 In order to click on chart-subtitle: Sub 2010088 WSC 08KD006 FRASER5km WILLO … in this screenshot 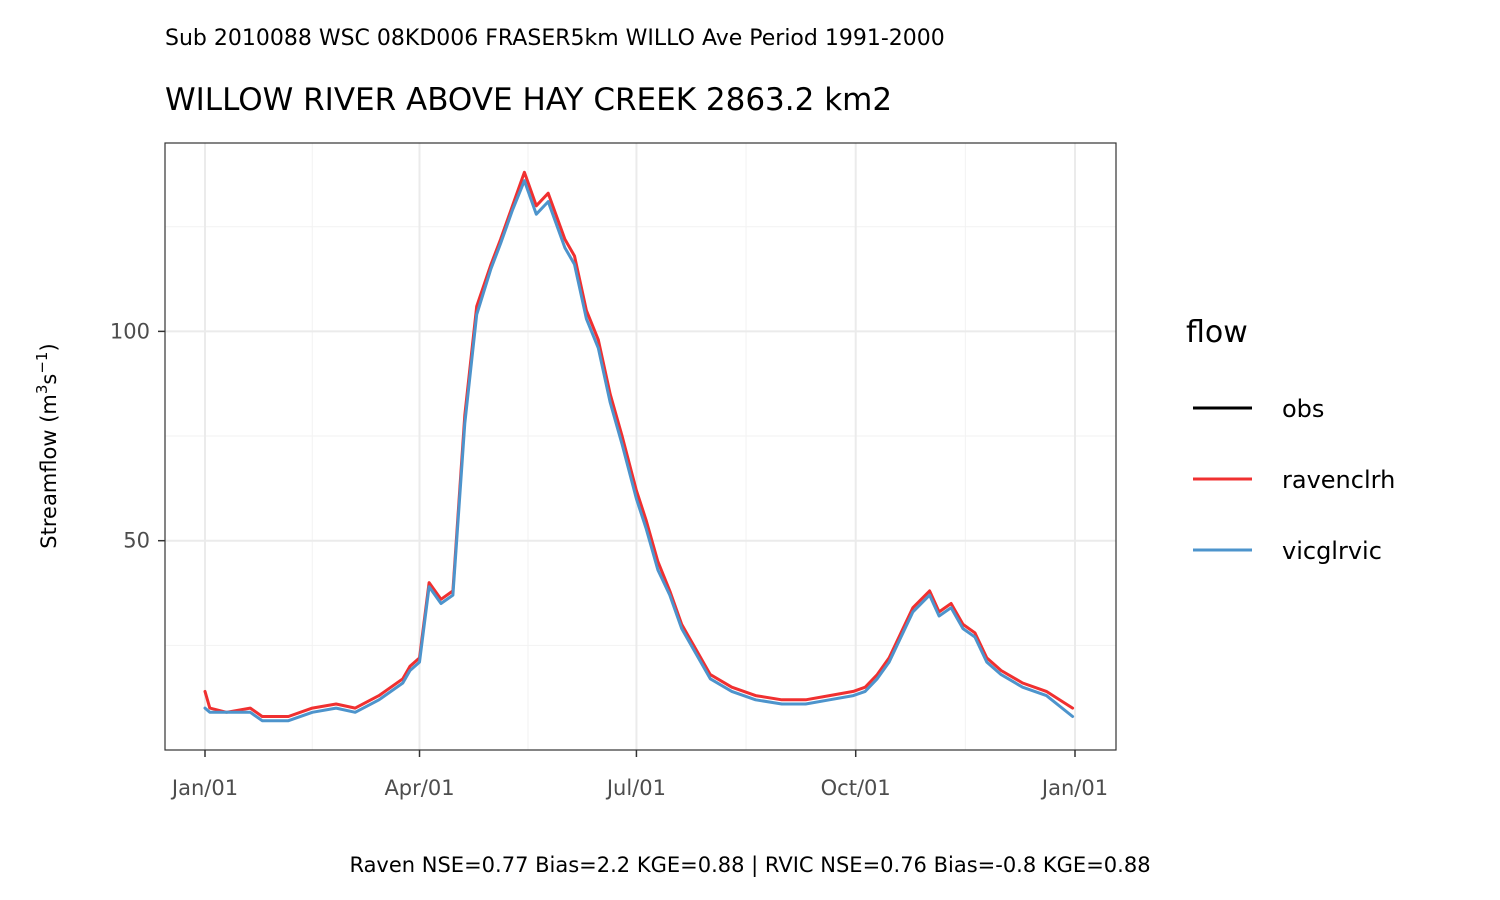, I will do `click(555, 38)`.